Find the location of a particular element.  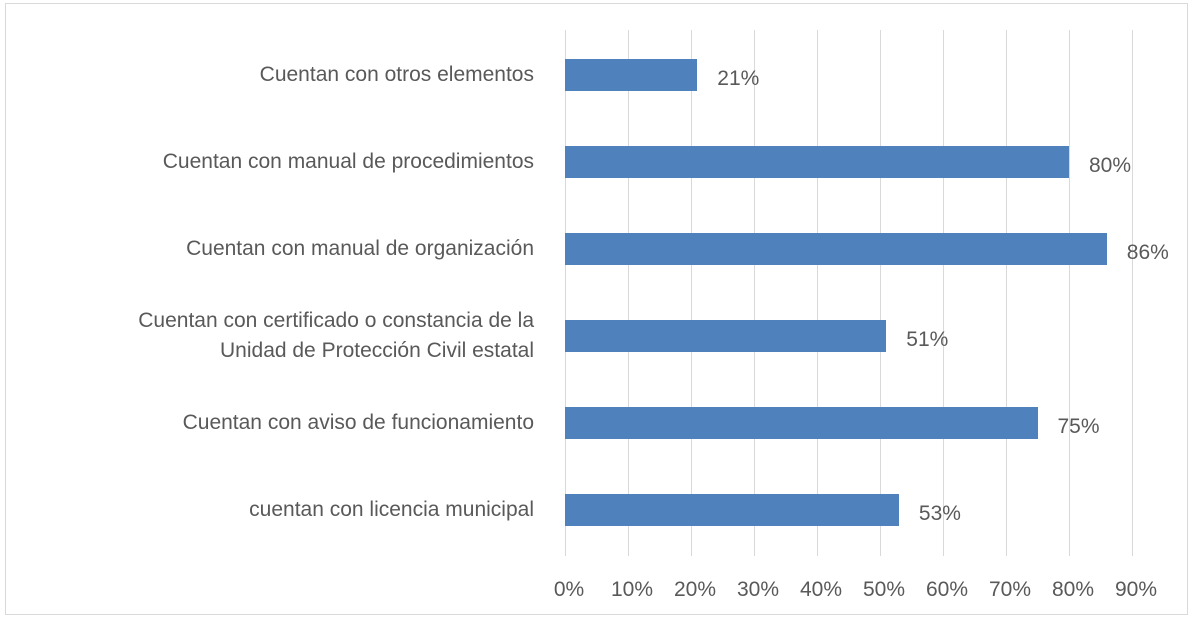

value-label: 80% is located at coordinates (1110, 165).